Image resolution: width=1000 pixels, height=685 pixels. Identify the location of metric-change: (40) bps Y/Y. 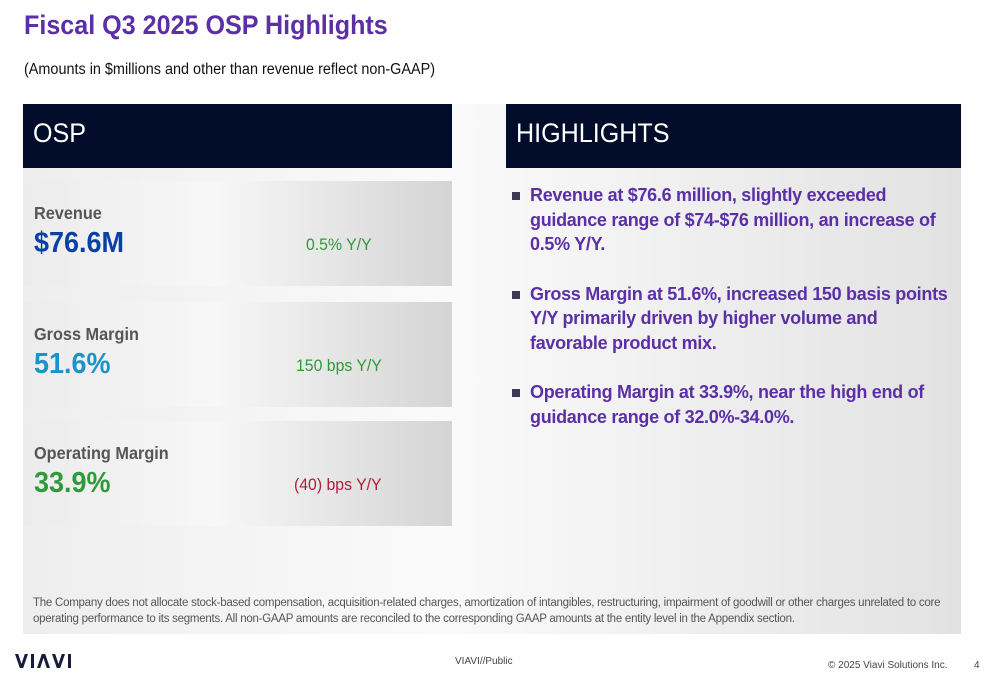
(338, 484).